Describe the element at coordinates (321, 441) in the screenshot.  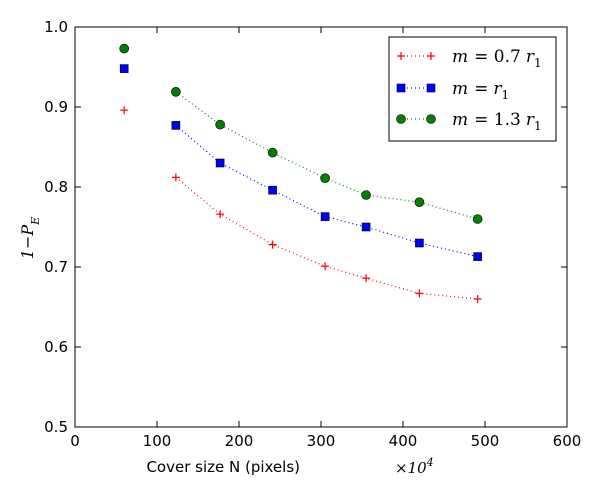
I see `x-tick-label: 300` at that location.